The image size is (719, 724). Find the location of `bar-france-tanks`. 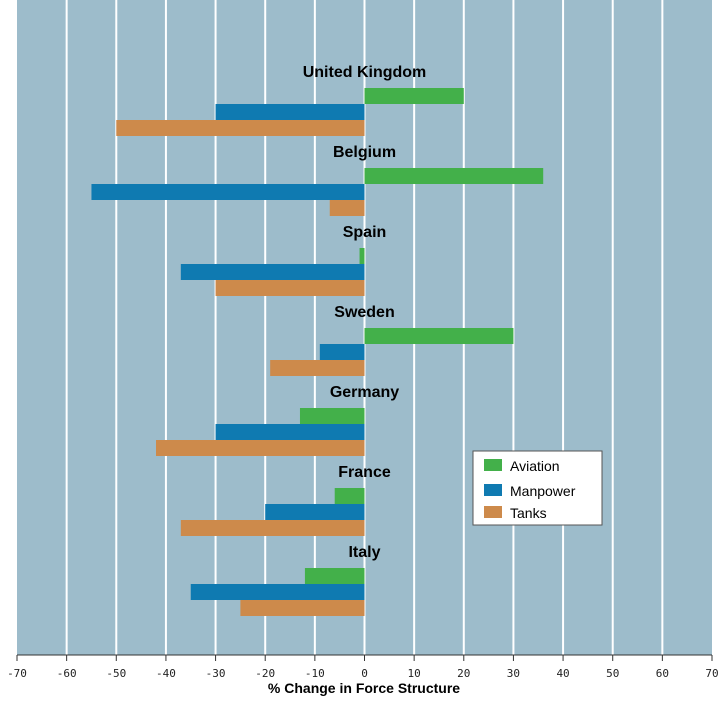

bar-france-tanks is located at coordinates (272, 528).